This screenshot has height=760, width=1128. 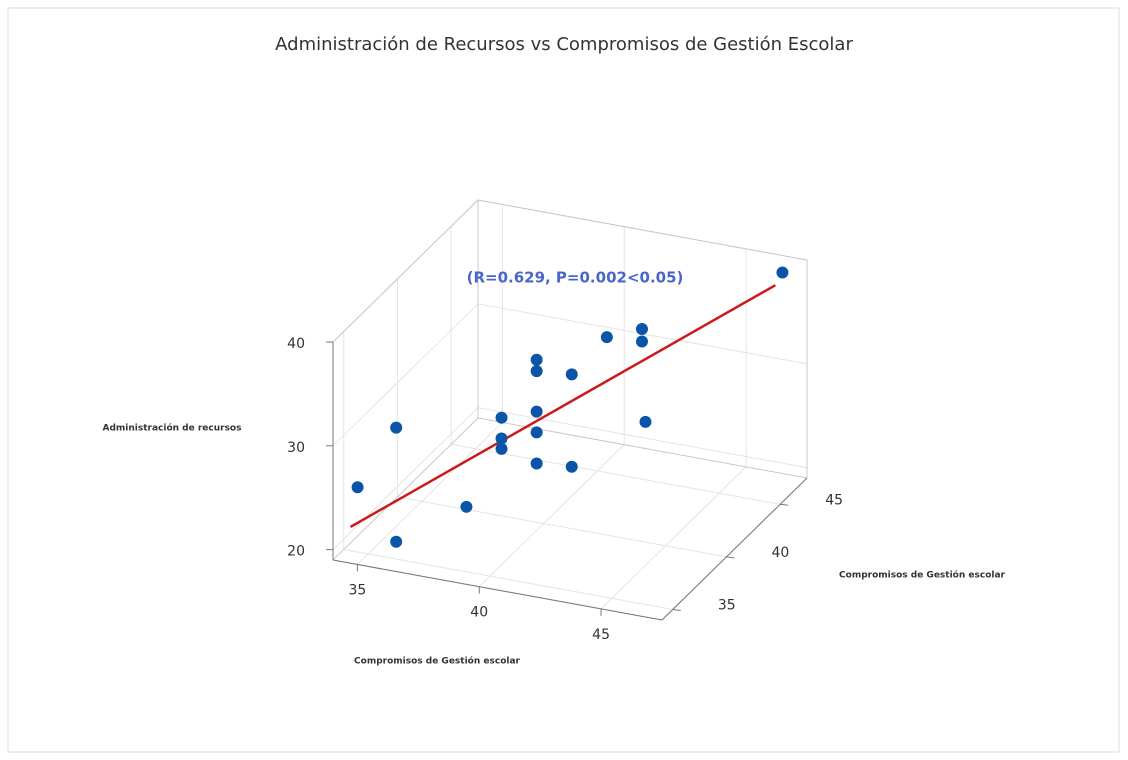 I want to click on x-tick-label: 35, so click(x=357, y=590).